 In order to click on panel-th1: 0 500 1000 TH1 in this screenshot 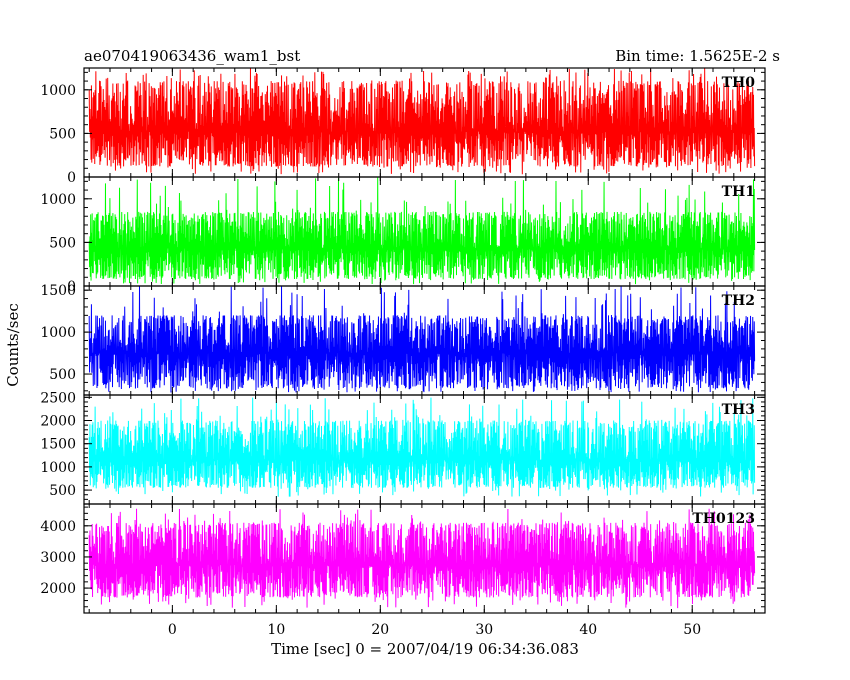, I will do `click(403, 235)`.